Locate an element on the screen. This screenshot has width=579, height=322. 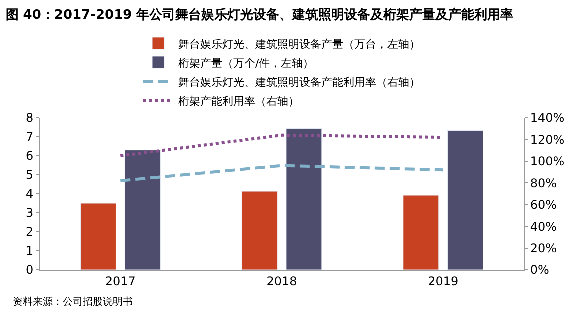
y2-tick-label: 80% is located at coordinates (544, 183).